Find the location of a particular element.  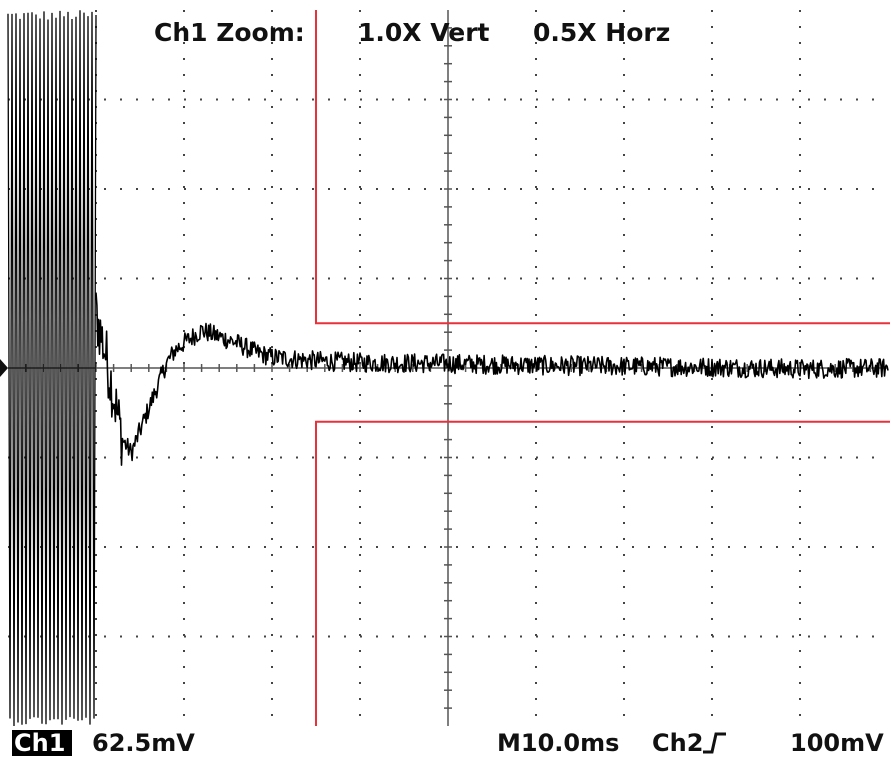

trigger-source: Ch2 is located at coordinates (677, 743).